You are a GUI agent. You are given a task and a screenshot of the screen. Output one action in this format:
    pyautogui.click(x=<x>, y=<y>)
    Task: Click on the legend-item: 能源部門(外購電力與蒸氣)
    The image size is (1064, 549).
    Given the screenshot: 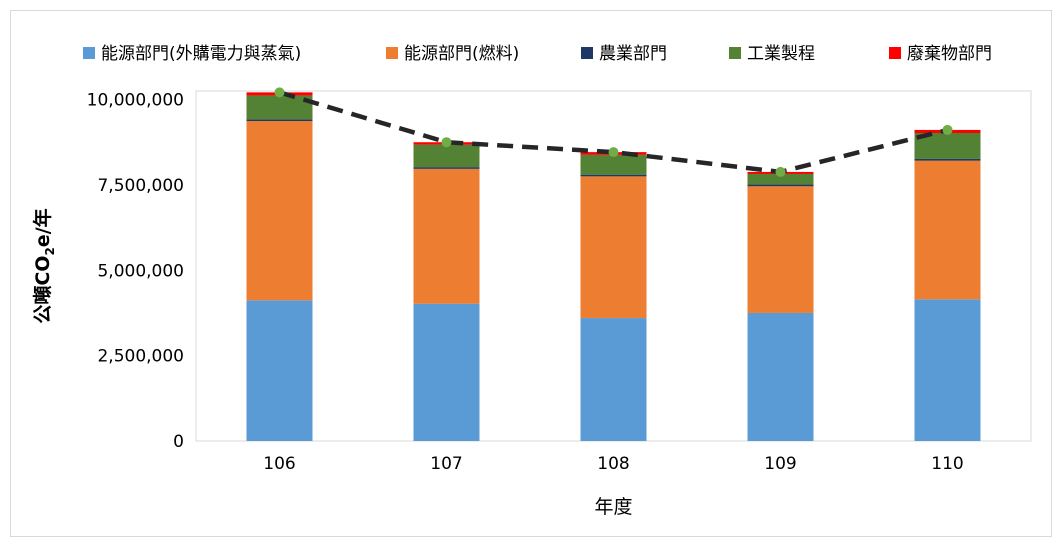 What is the action you would take?
    pyautogui.click(x=192, y=54)
    